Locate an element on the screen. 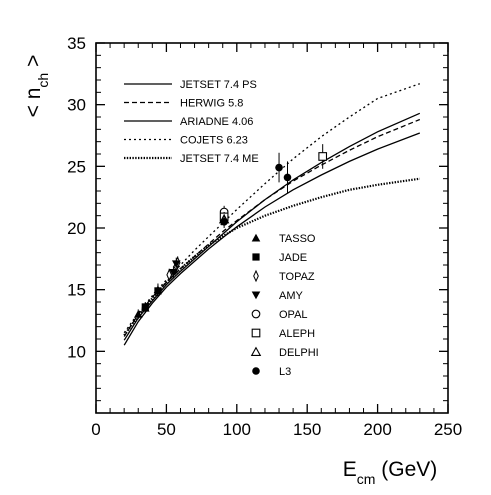 Image resolution: width=491 pixels, height=495 pixels. y-tick-label: 15 is located at coordinates (76, 290).